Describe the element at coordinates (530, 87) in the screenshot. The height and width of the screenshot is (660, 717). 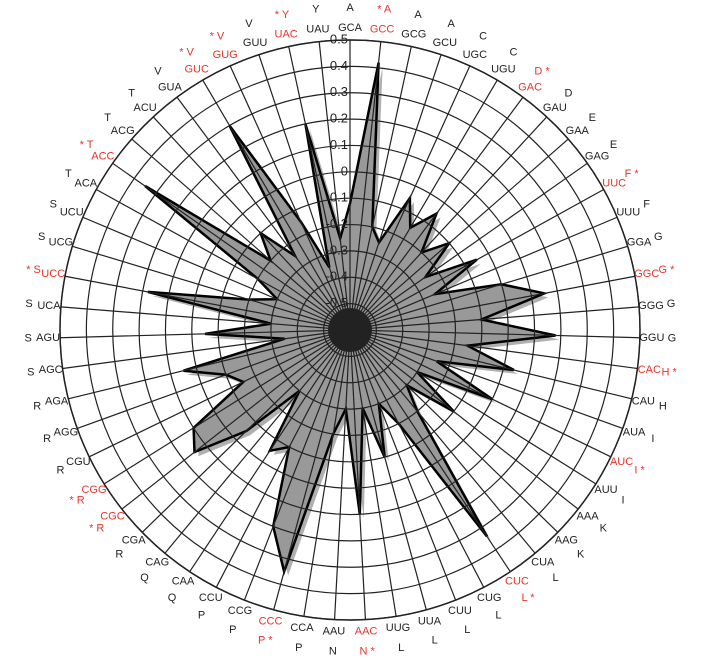
I see `codon-label: GAC` at that location.